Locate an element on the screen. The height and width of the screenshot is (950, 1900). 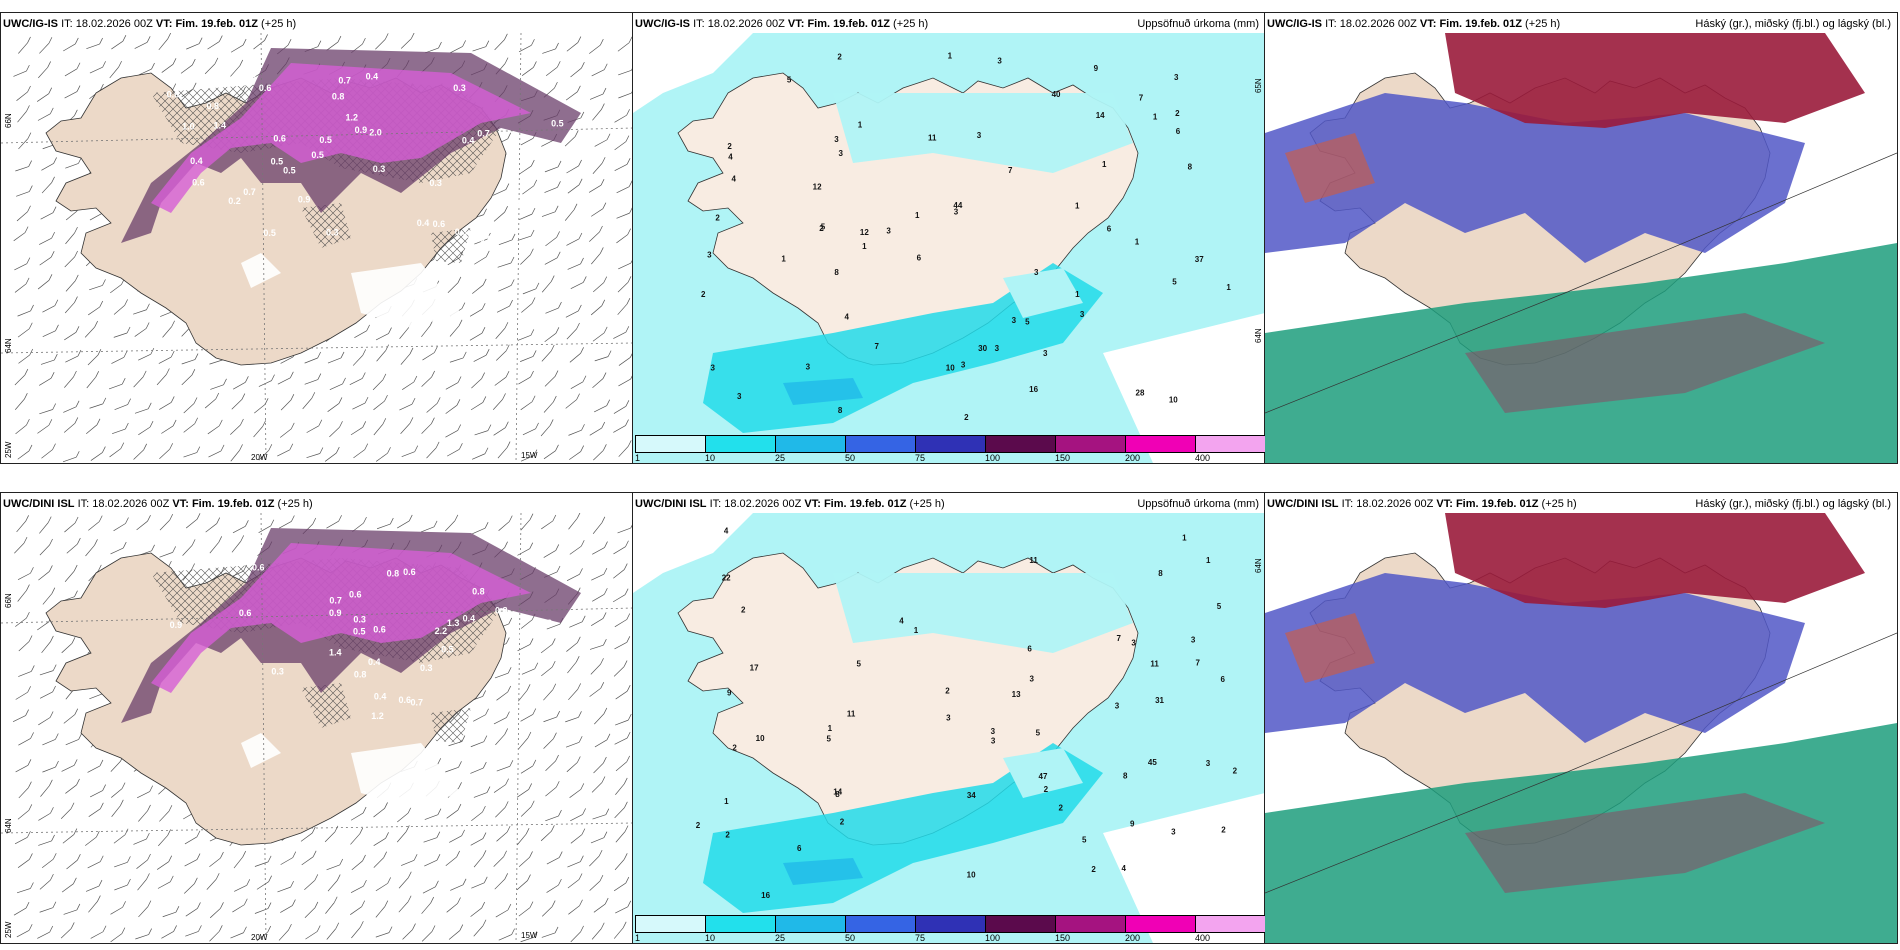
value-label: 44 is located at coordinates (957, 205).